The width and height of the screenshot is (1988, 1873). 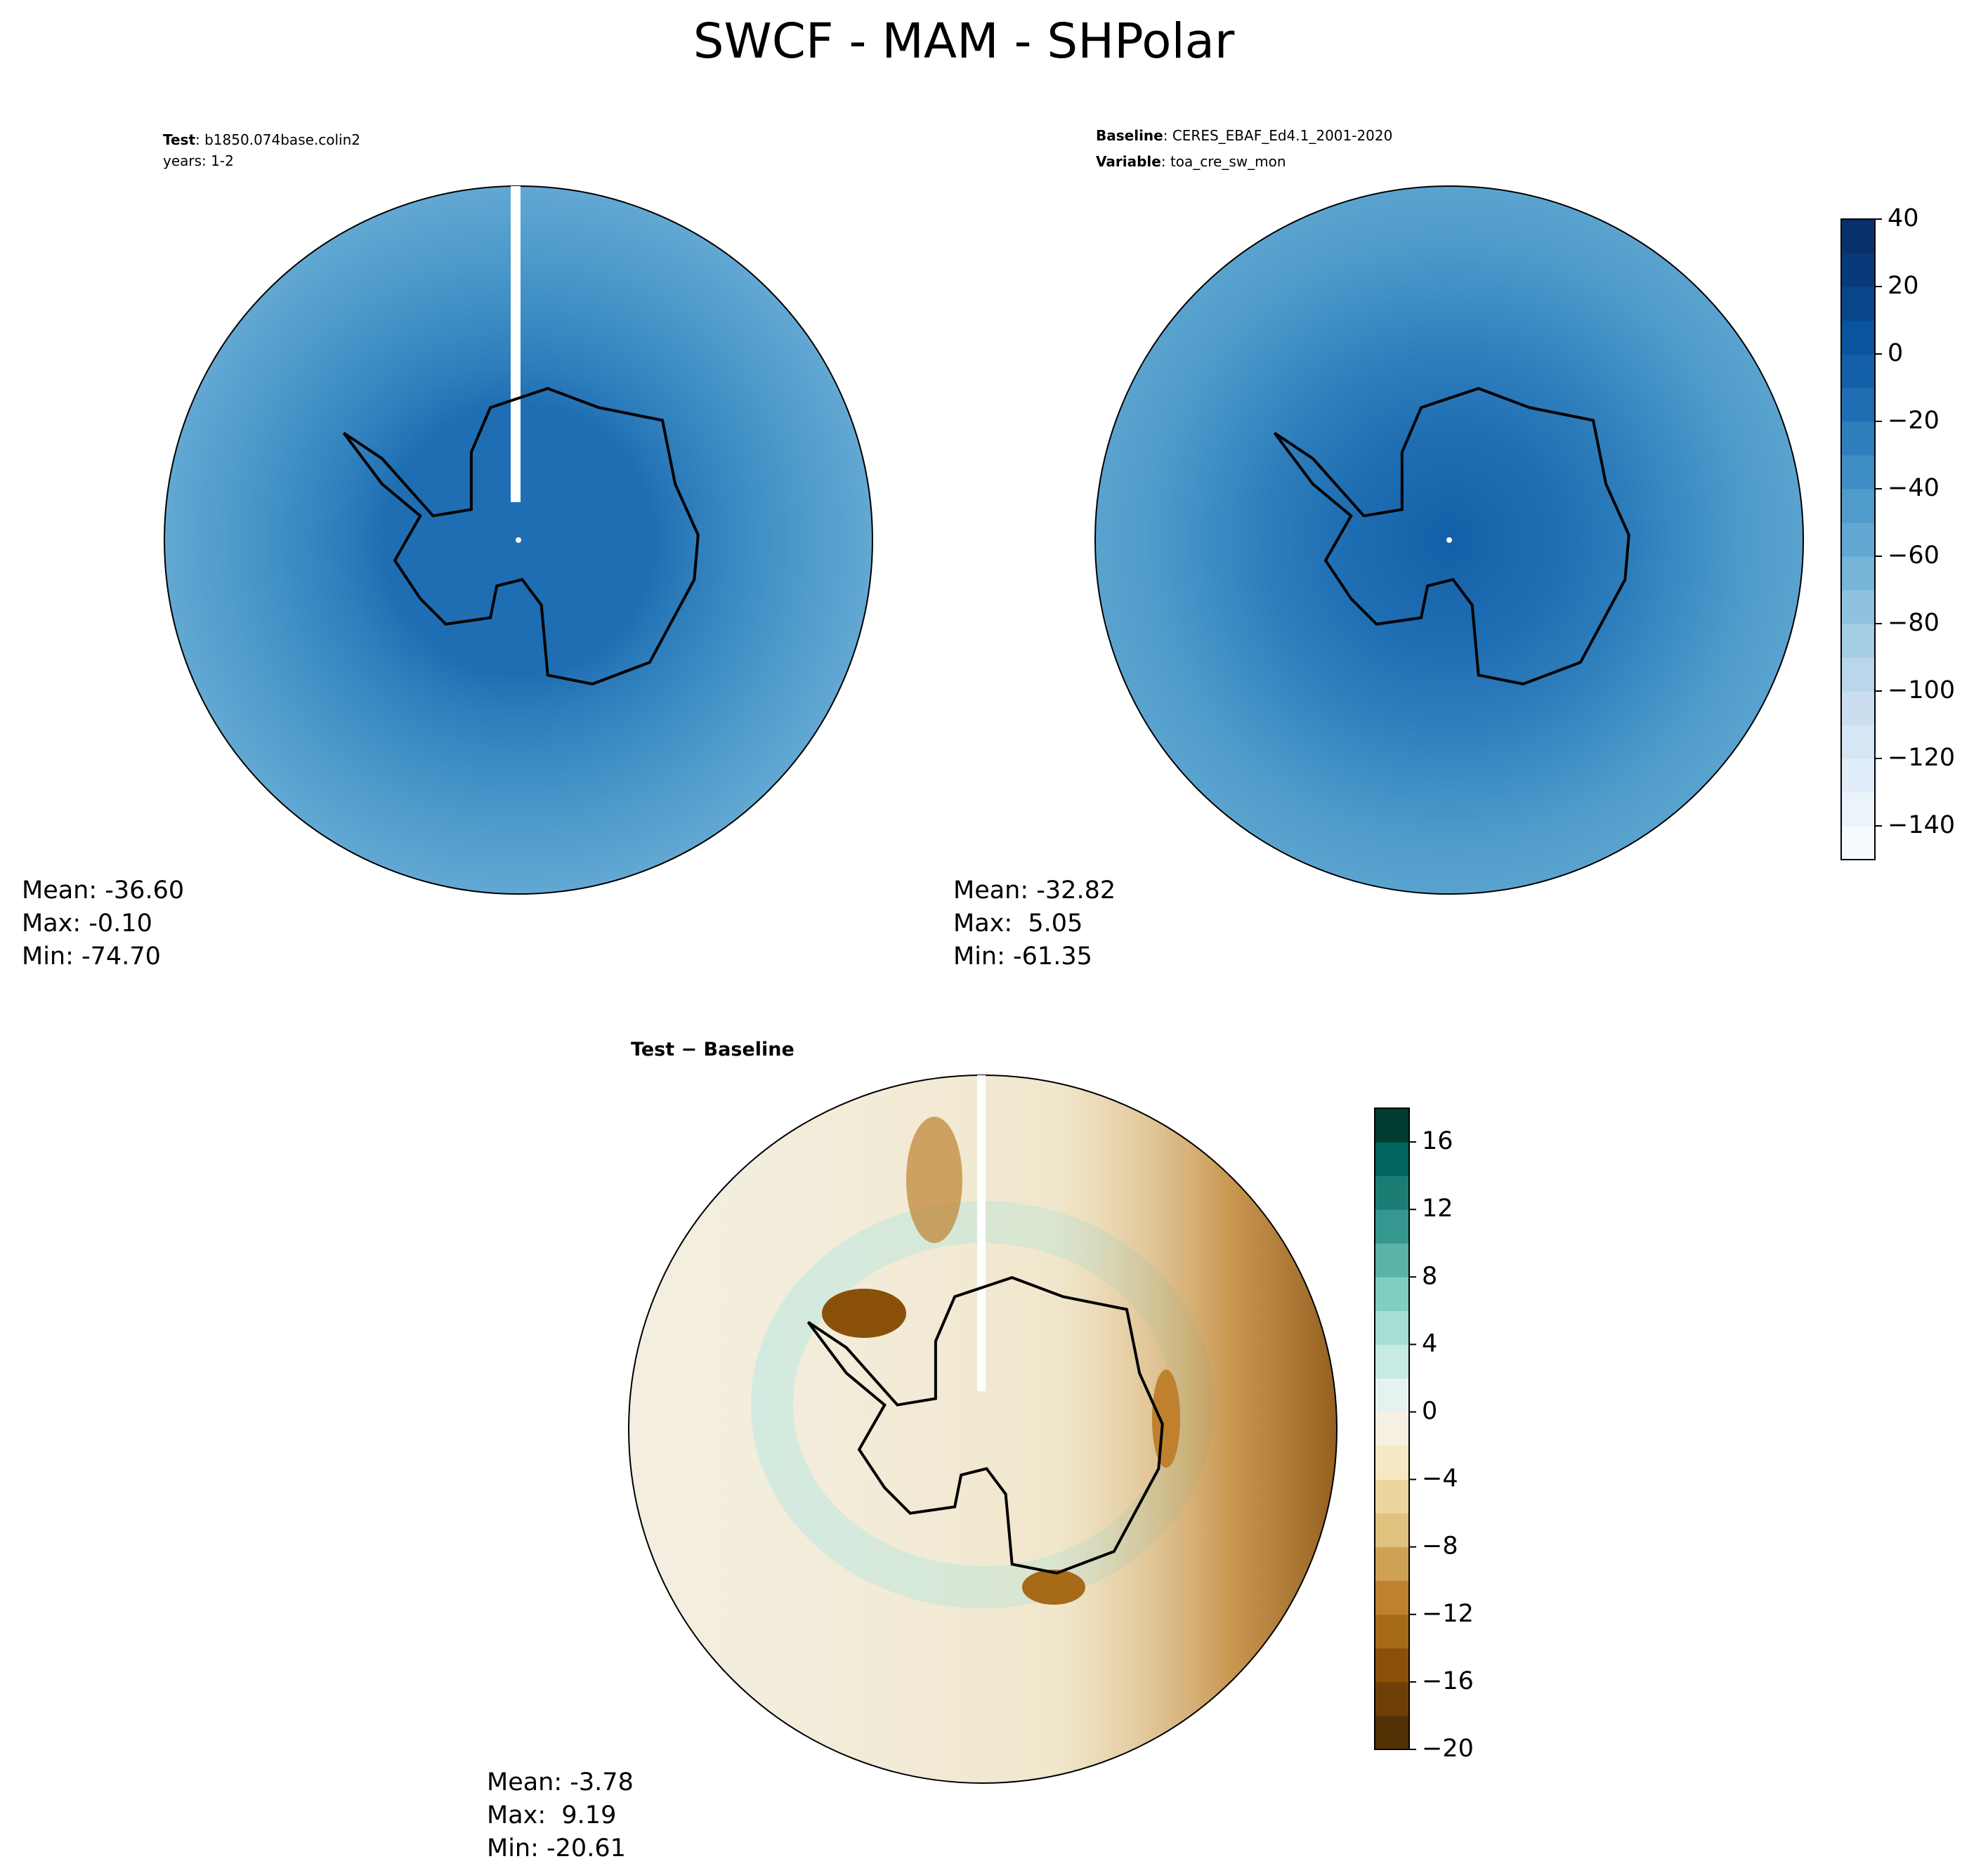 I want to click on tick-label: 4, so click(x=1429, y=1343).